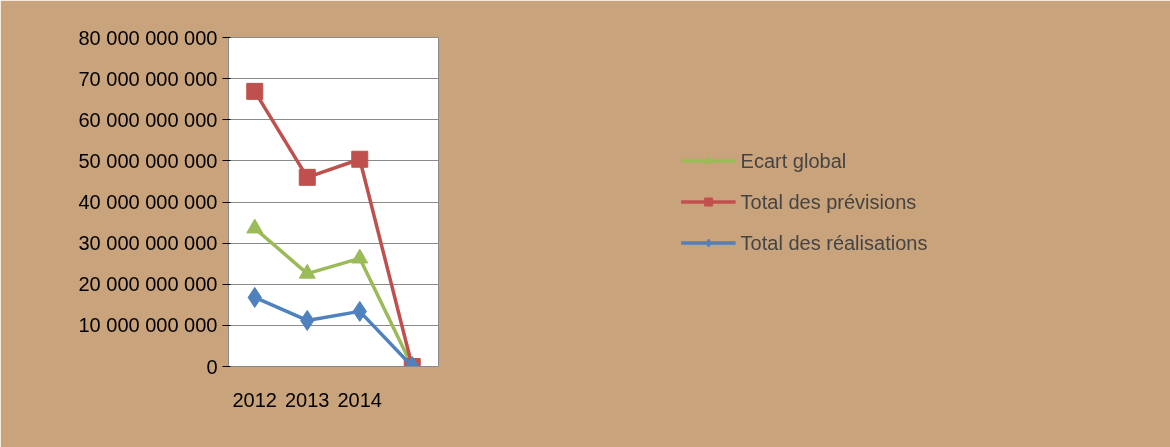  Describe the element at coordinates (148, 202) in the screenshot. I see `y-tick-label: 40 000 000 000` at that location.